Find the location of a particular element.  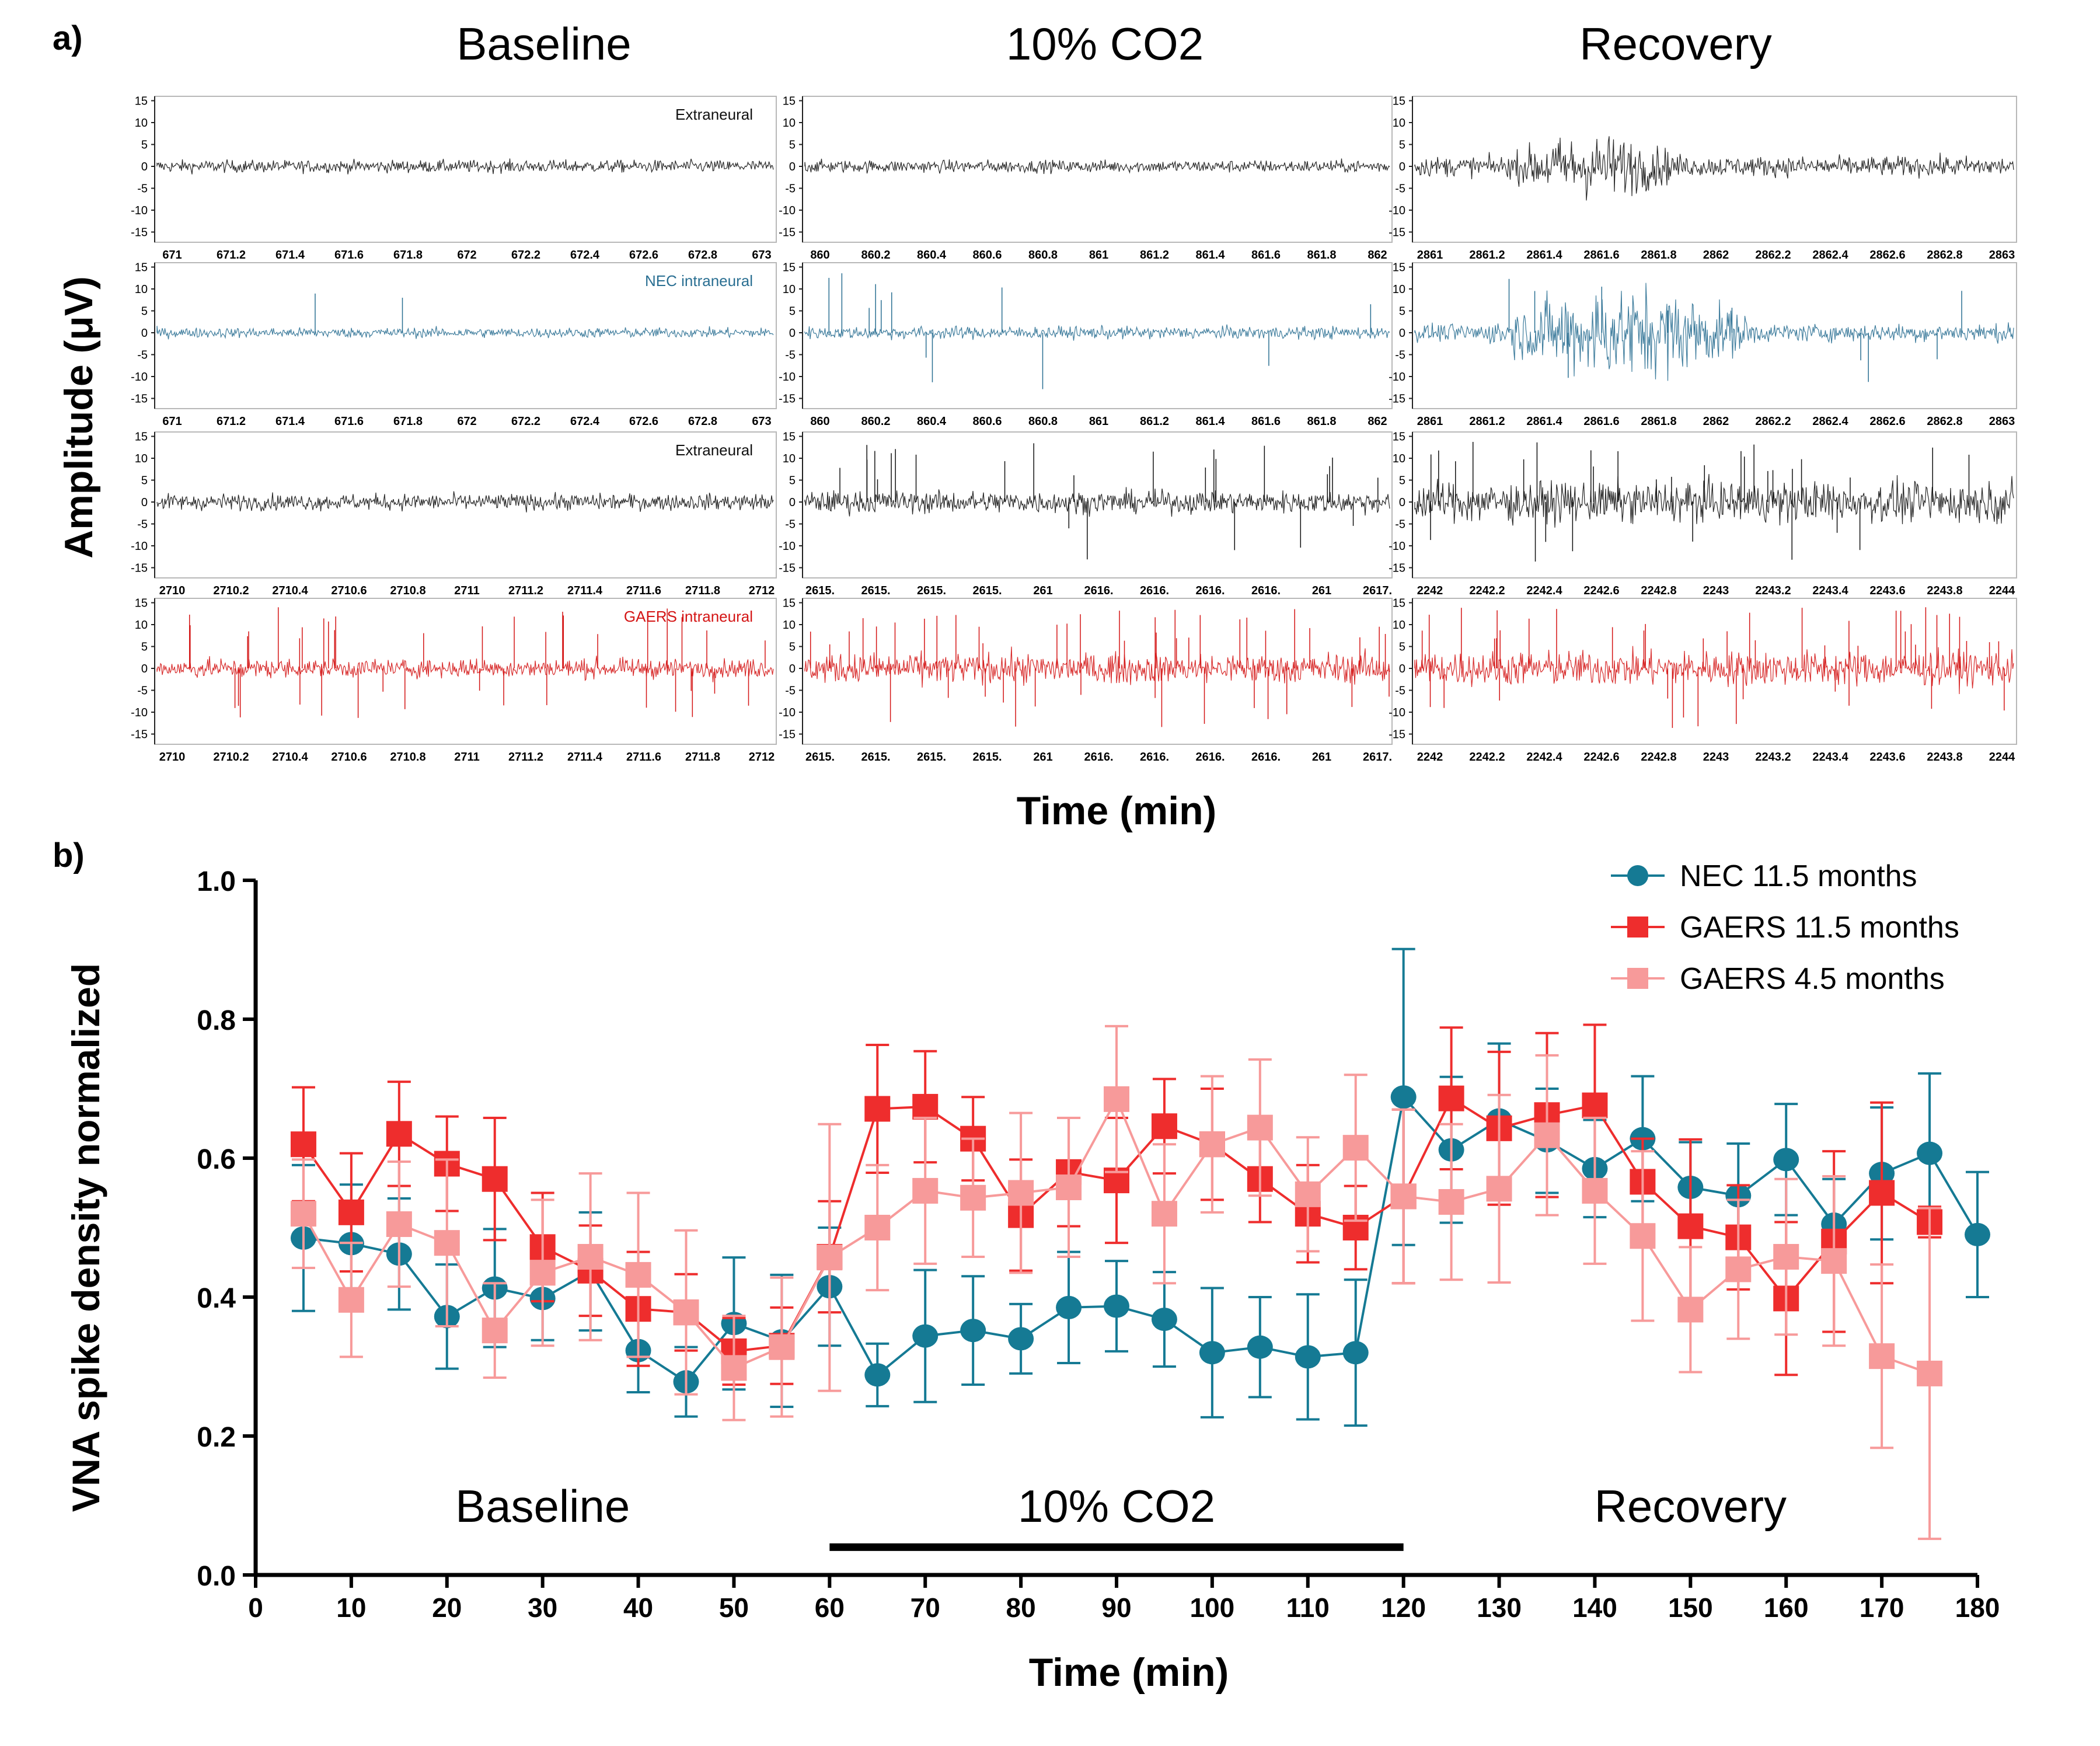

legend-marker is located at coordinates (1638, 927).